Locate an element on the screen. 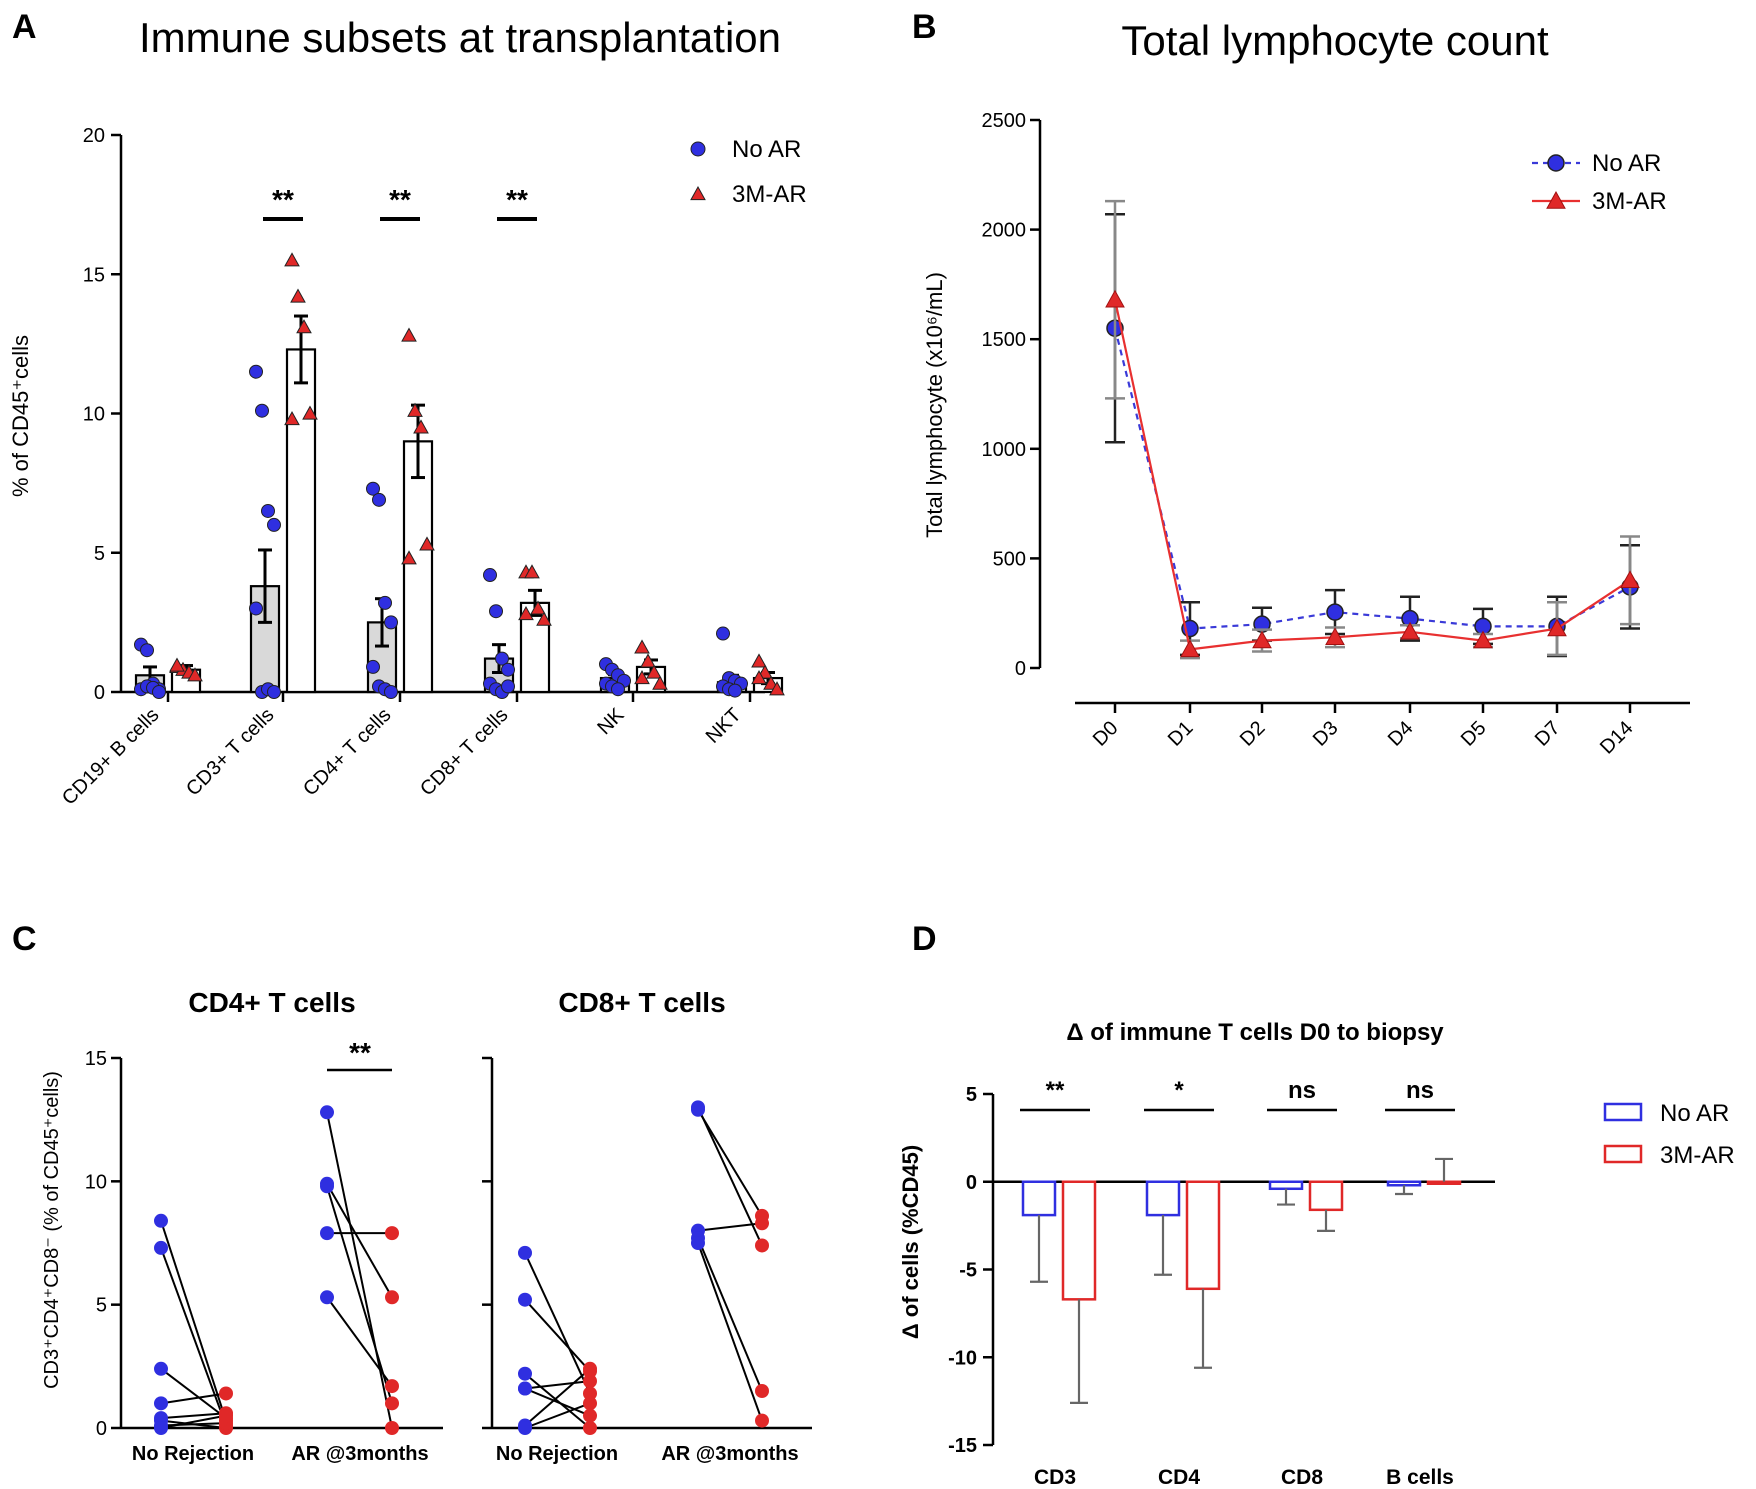 The image size is (1756, 1489). panel-b-legend-ar-label: 3M-AR is located at coordinates (1629, 201).